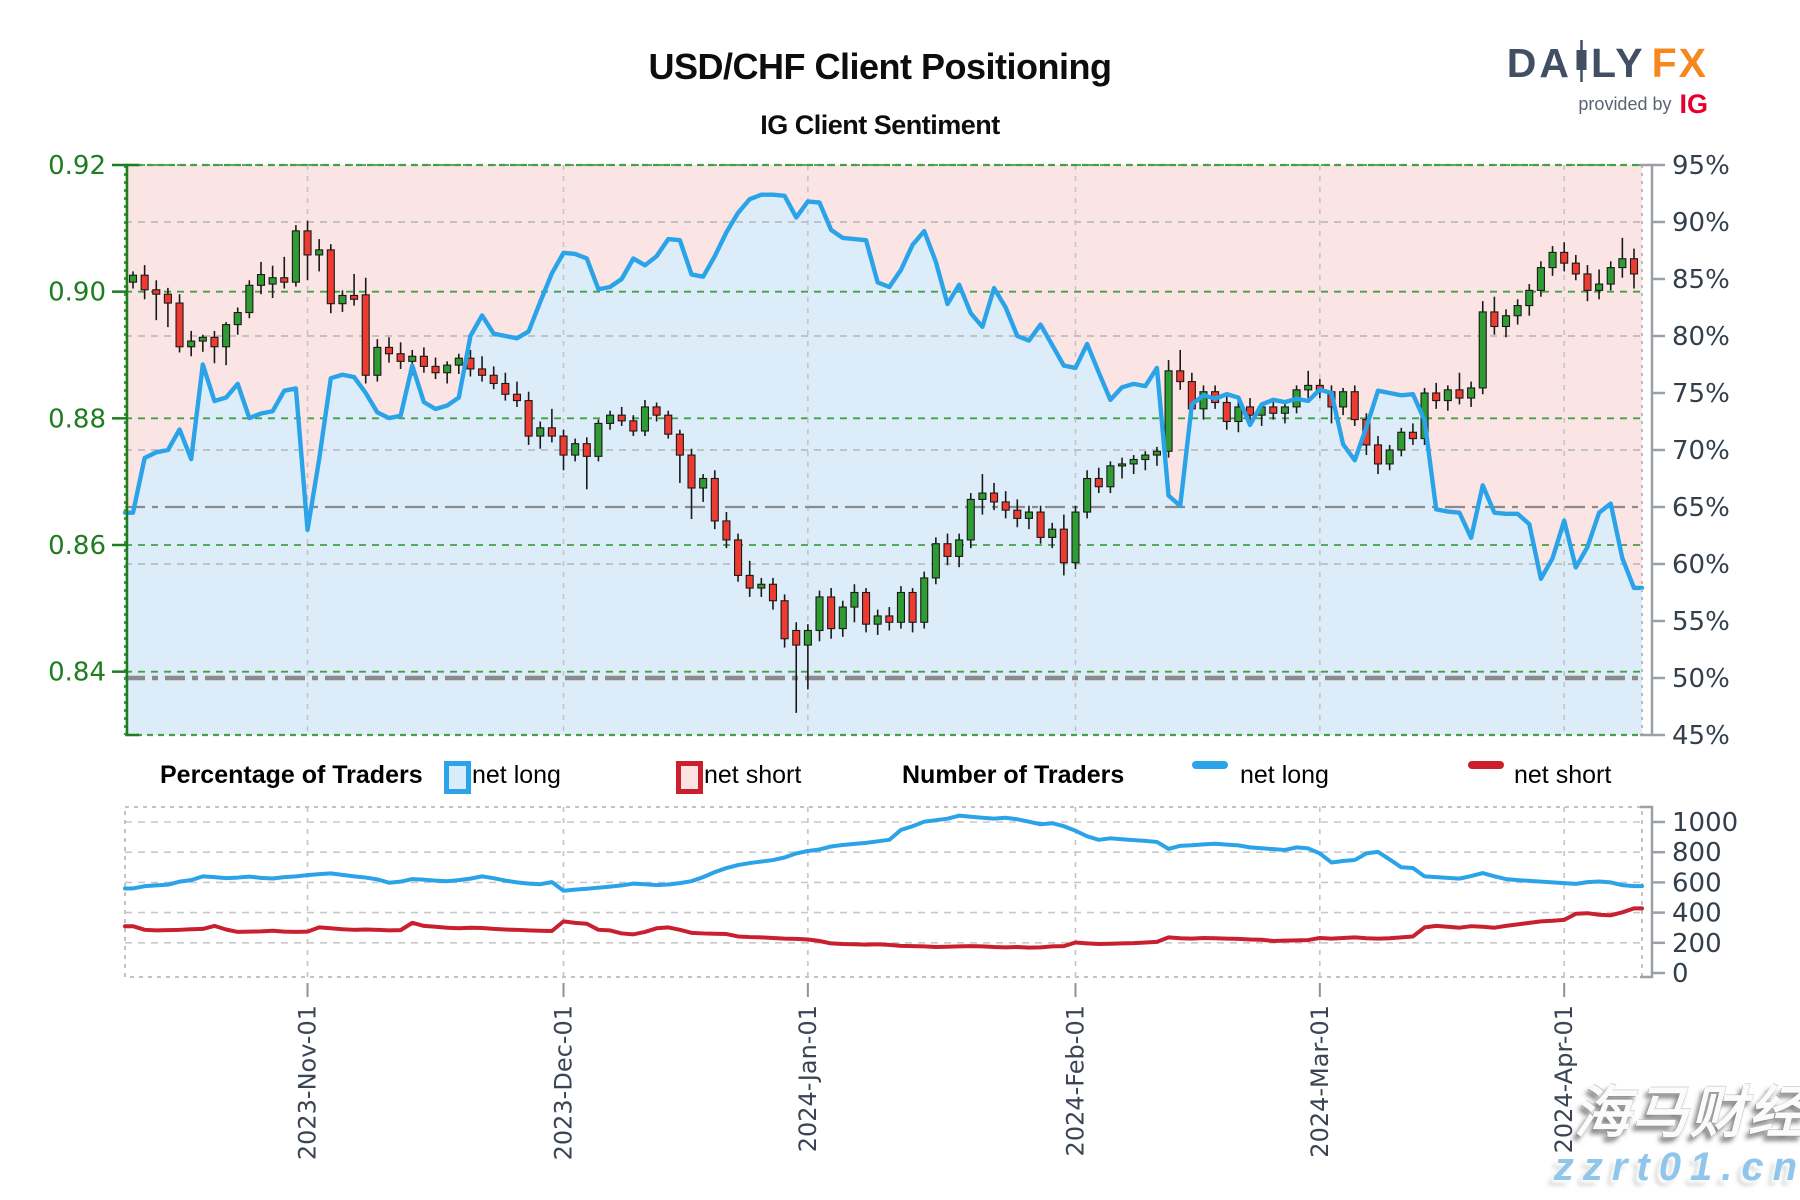 This screenshot has width=1800, height=1200. I want to click on watermark-brand: 海马财经, so click(1687, 1112).